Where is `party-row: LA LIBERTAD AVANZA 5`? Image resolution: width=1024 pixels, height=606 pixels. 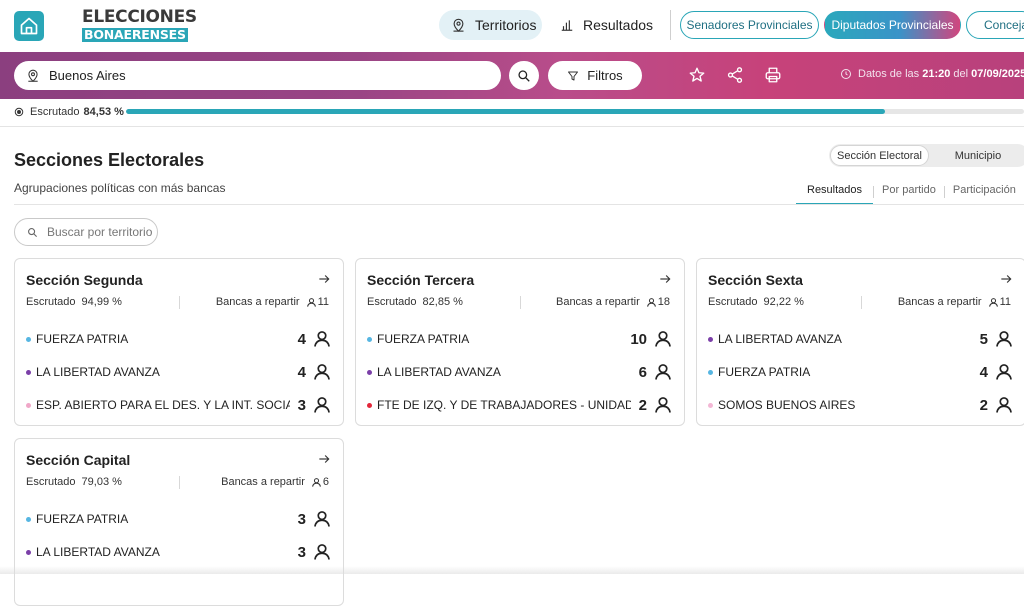
party-row: LA LIBERTAD AVANZA 5 is located at coordinates (861, 339).